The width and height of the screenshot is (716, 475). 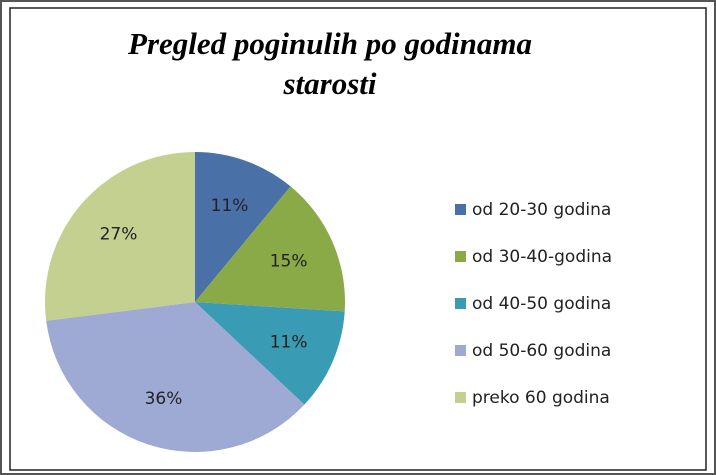 What do you see at coordinates (164, 399) in the screenshot?
I see `data-label: 36%` at bounding box center [164, 399].